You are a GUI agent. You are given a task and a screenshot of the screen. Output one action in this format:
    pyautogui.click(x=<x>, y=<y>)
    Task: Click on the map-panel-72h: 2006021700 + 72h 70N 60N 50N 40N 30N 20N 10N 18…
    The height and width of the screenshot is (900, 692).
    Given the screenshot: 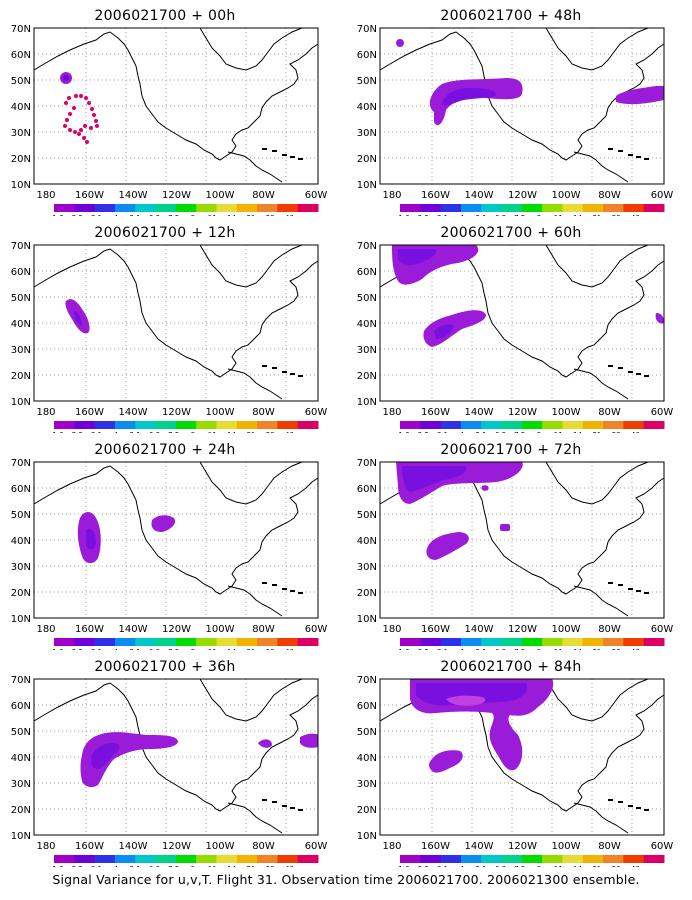 What is the action you would take?
    pyautogui.click(x=511, y=544)
    